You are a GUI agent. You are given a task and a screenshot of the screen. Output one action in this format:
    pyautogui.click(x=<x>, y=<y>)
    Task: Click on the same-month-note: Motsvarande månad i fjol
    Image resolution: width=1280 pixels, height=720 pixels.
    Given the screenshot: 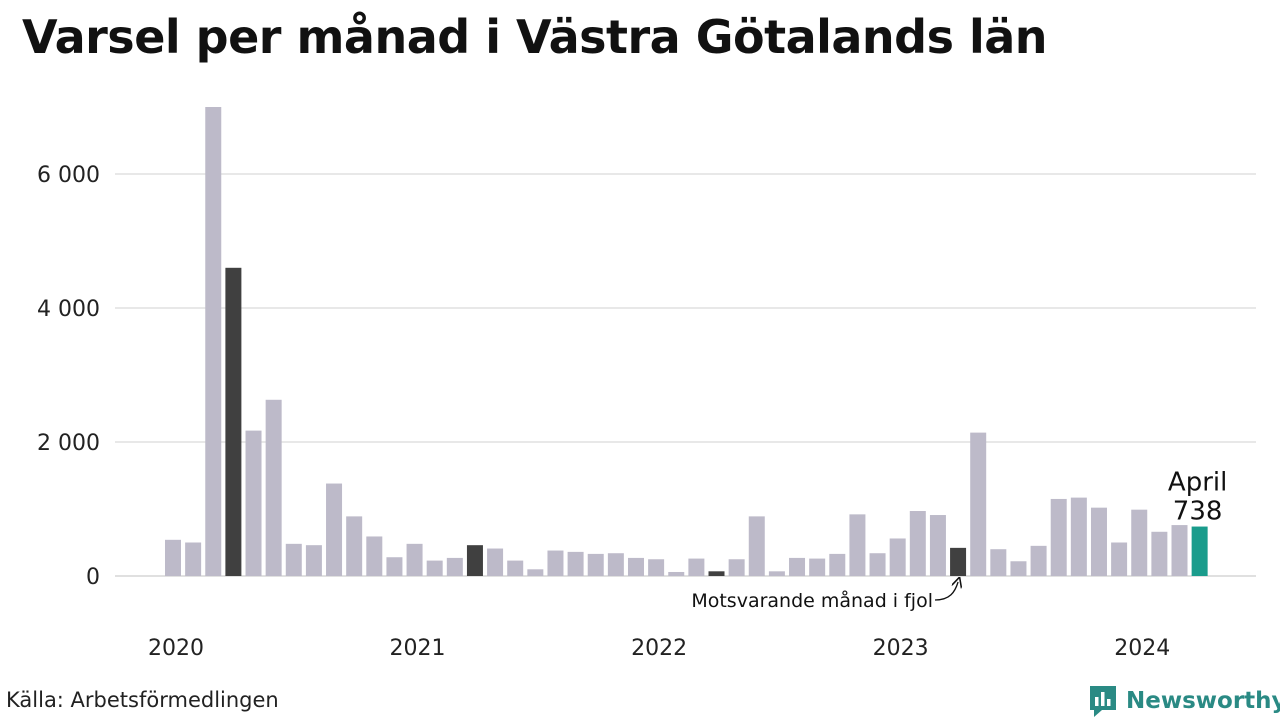 What is the action you would take?
    pyautogui.click(x=812, y=600)
    